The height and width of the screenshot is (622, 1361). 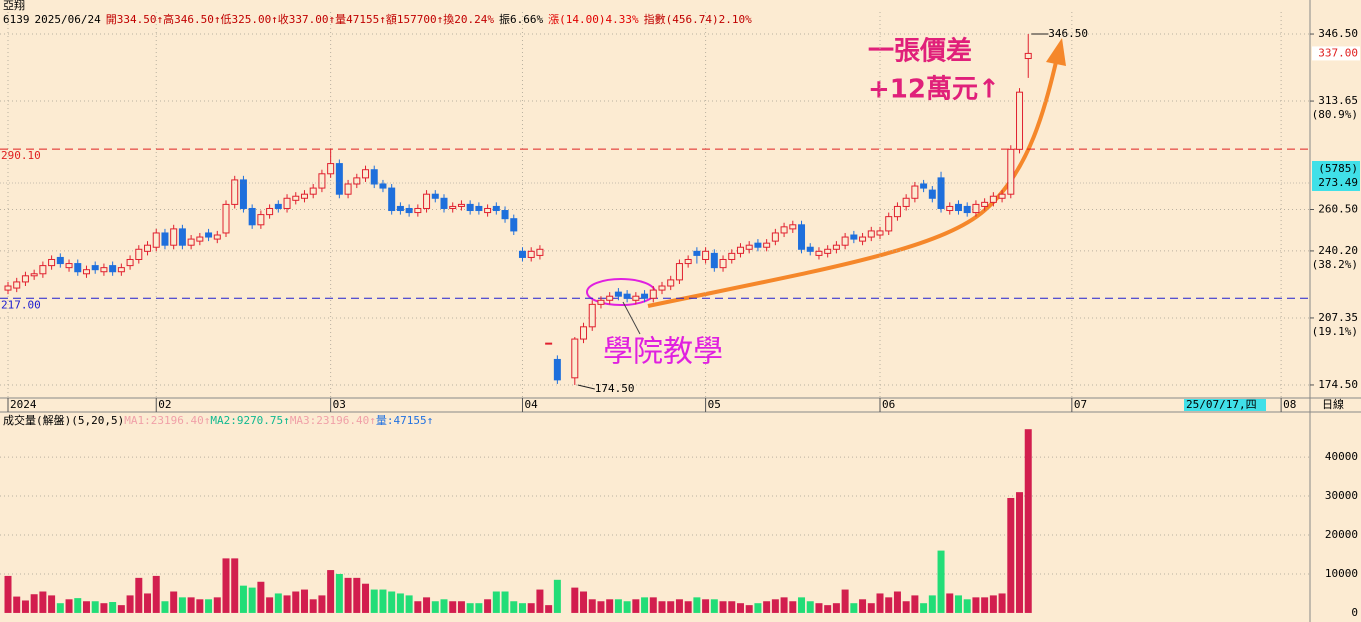 I want to click on date-label: 25/07/17,四, so click(x=1221, y=404).